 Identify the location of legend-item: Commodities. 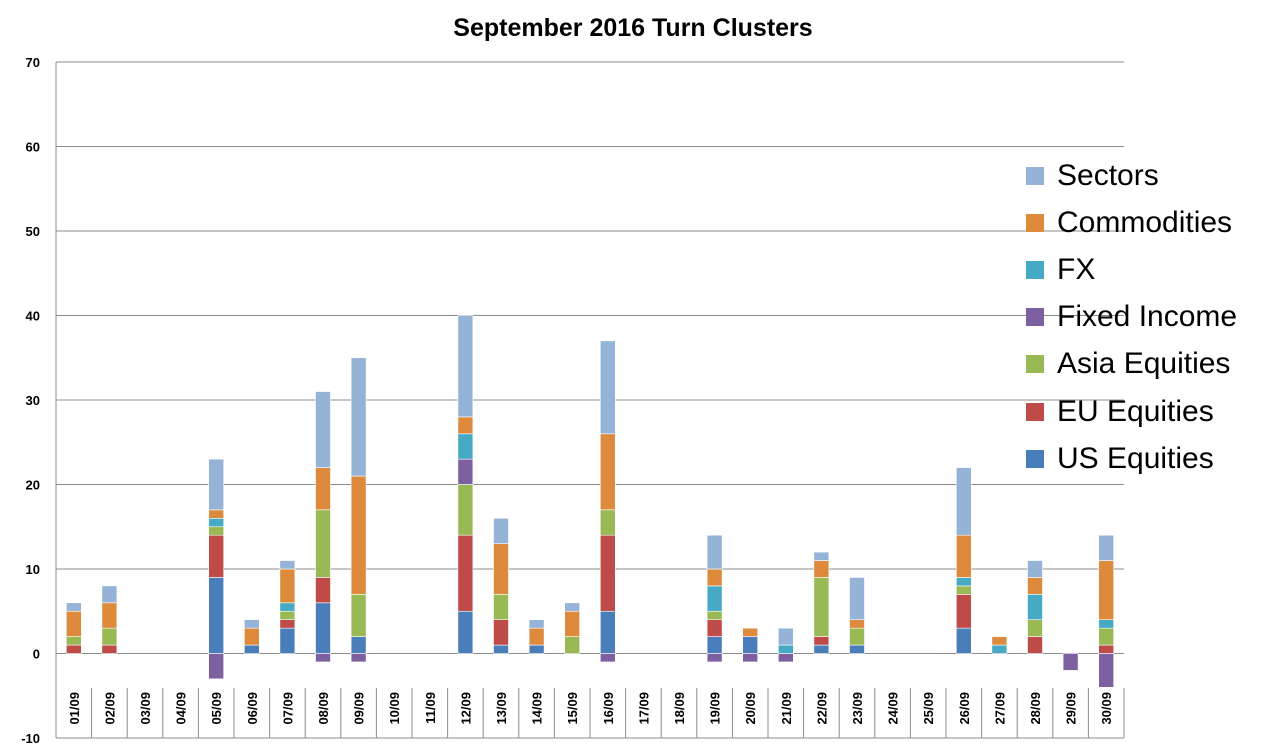
(1144, 222).